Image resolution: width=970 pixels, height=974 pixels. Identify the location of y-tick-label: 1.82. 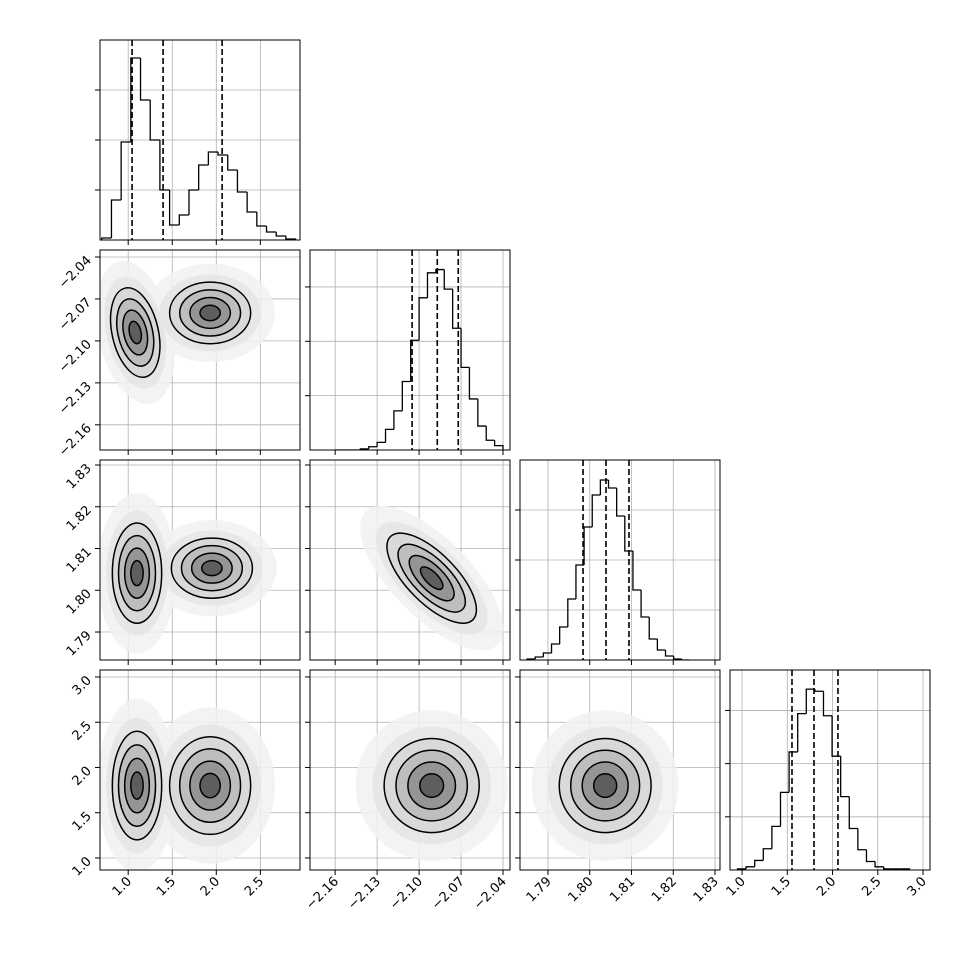
(79, 518).